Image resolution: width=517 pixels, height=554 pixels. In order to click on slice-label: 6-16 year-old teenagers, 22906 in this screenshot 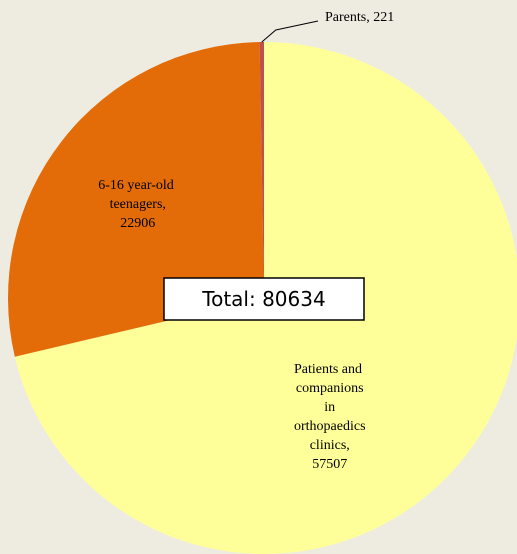, I will do `click(136, 204)`.